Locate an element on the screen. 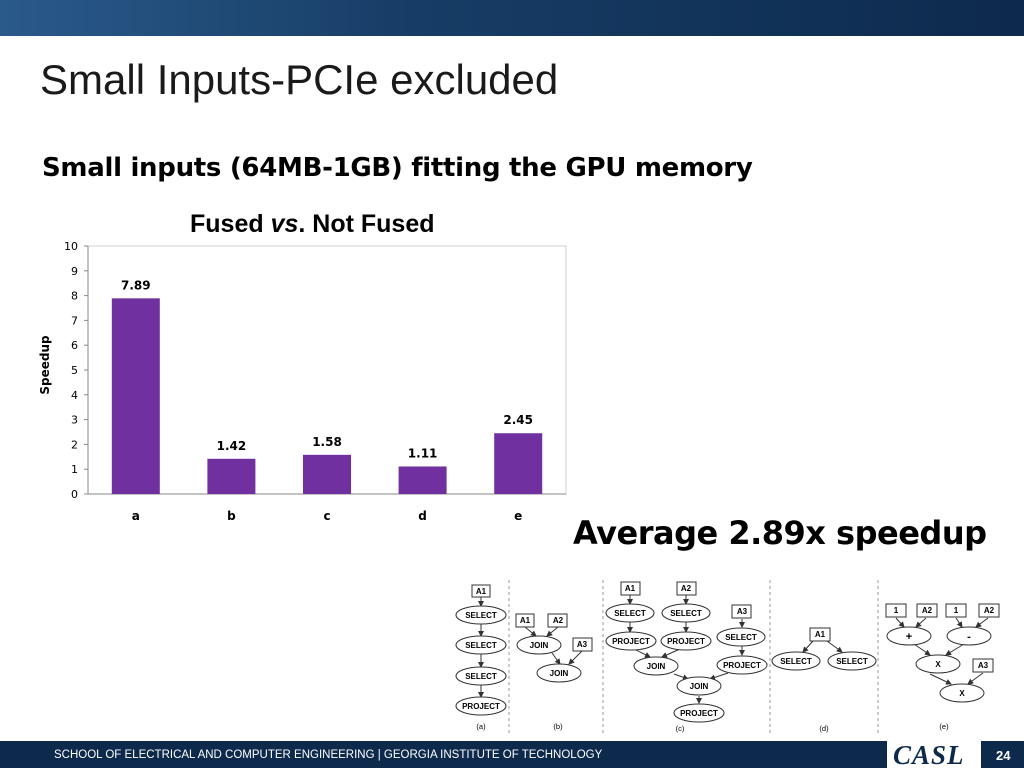 This screenshot has width=1024, height=771. node-c-project-1: PROJECT is located at coordinates (631, 641).